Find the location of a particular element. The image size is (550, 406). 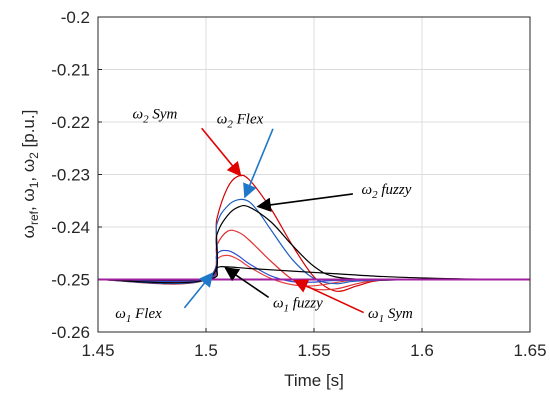

y-axis-title: ωref, ω1, ω2 [p.u.] is located at coordinates (30, 174).